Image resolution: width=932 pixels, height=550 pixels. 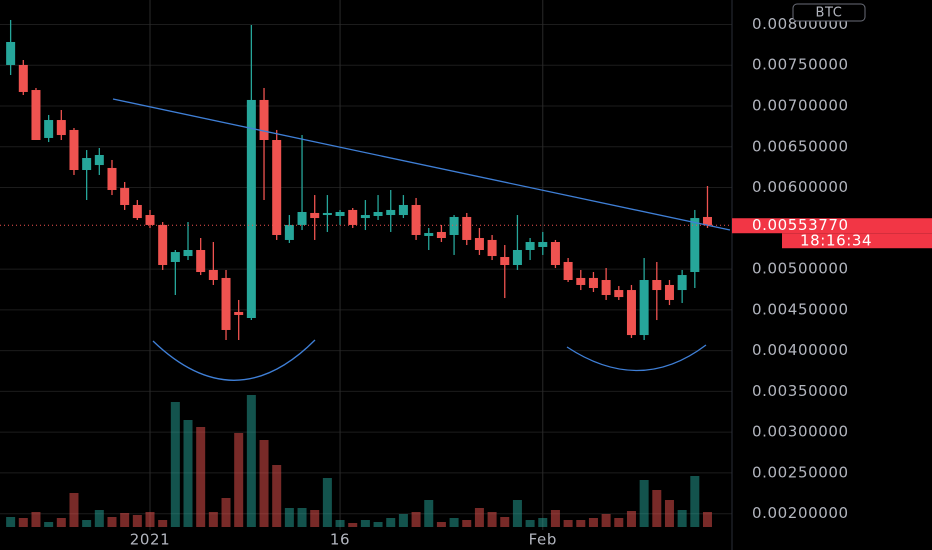 What do you see at coordinates (800, 65) in the screenshot?
I see `y-tick-label: 0.00750000` at bounding box center [800, 65].